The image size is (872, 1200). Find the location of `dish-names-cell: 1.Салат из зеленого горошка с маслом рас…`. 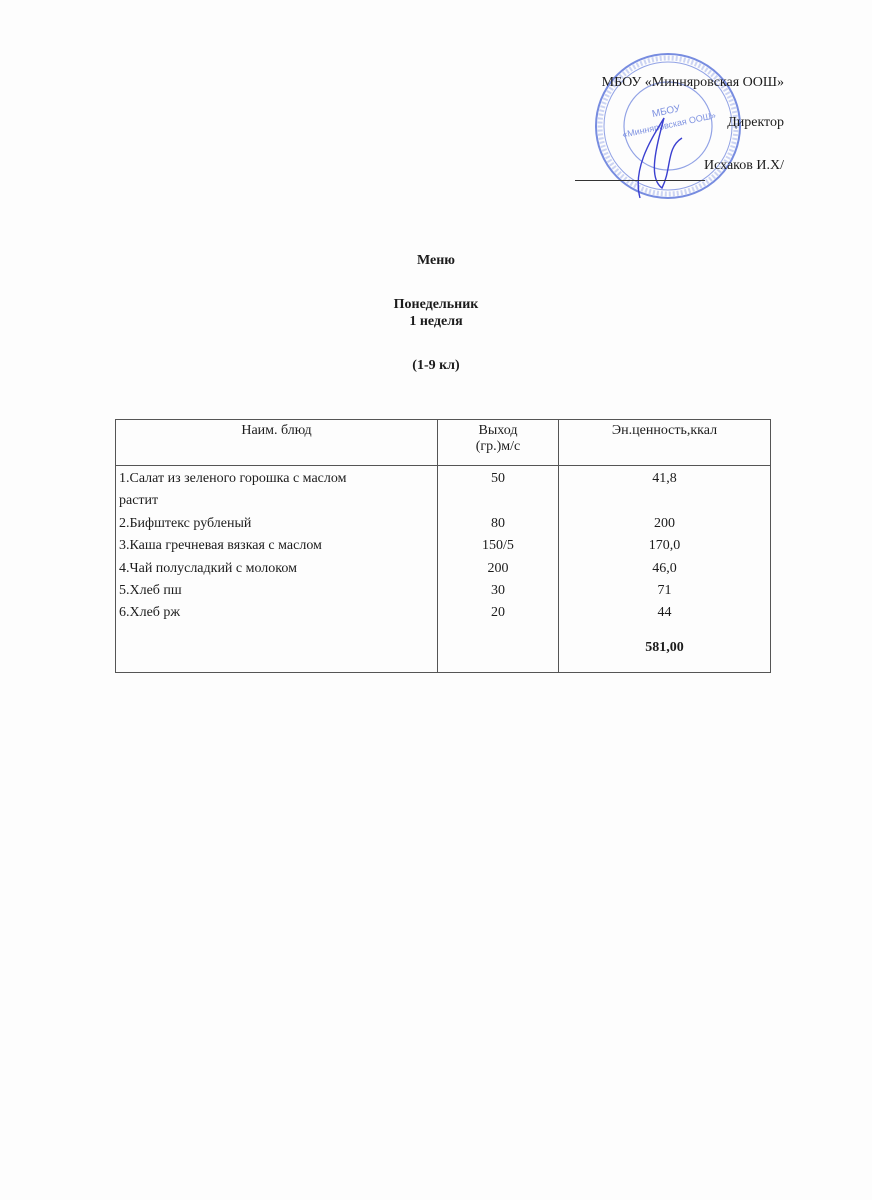

dish-names-cell: 1.Салат из зеленого горошка с маслом рас… is located at coordinates (276, 569).